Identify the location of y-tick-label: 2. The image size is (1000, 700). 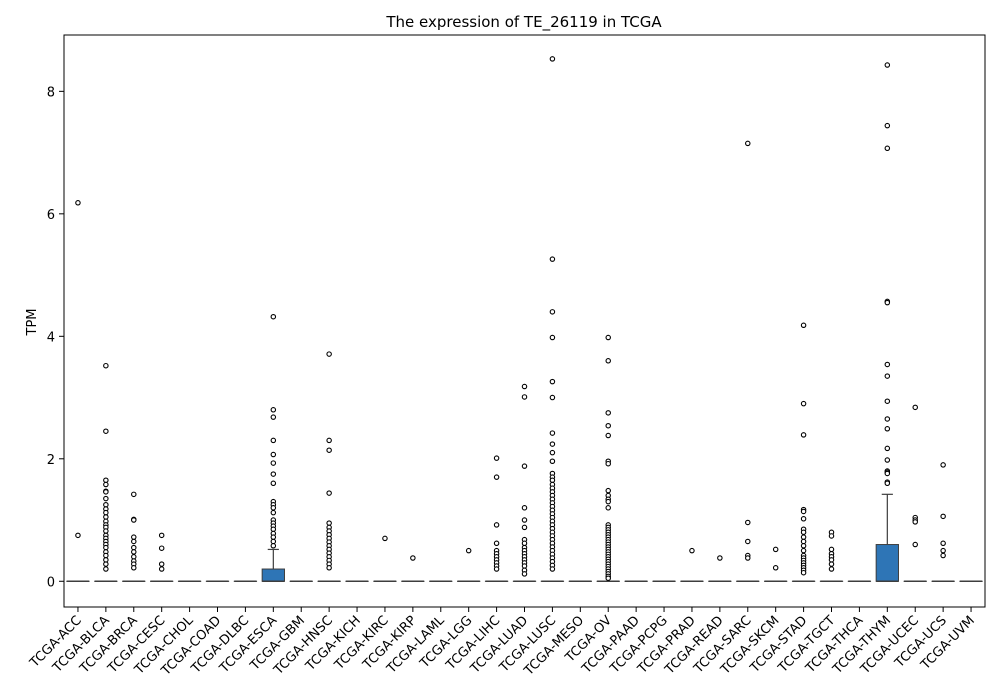
(51, 460).